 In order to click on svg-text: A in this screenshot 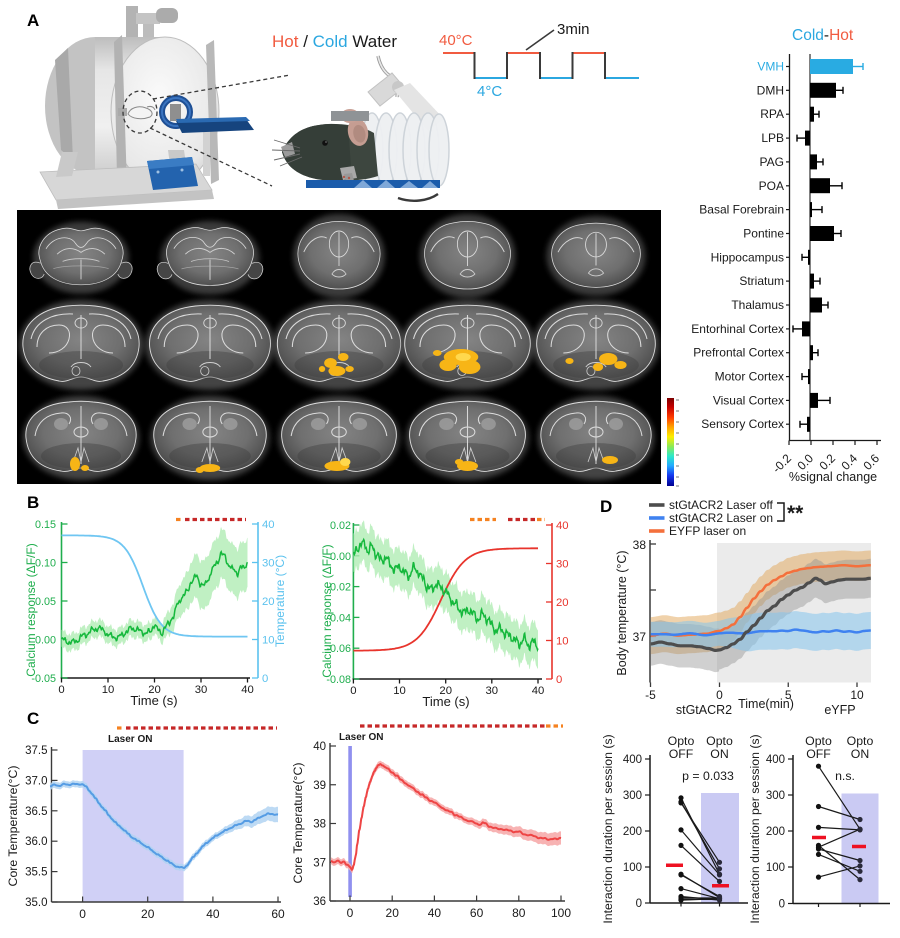, I will do `click(33, 20)`.